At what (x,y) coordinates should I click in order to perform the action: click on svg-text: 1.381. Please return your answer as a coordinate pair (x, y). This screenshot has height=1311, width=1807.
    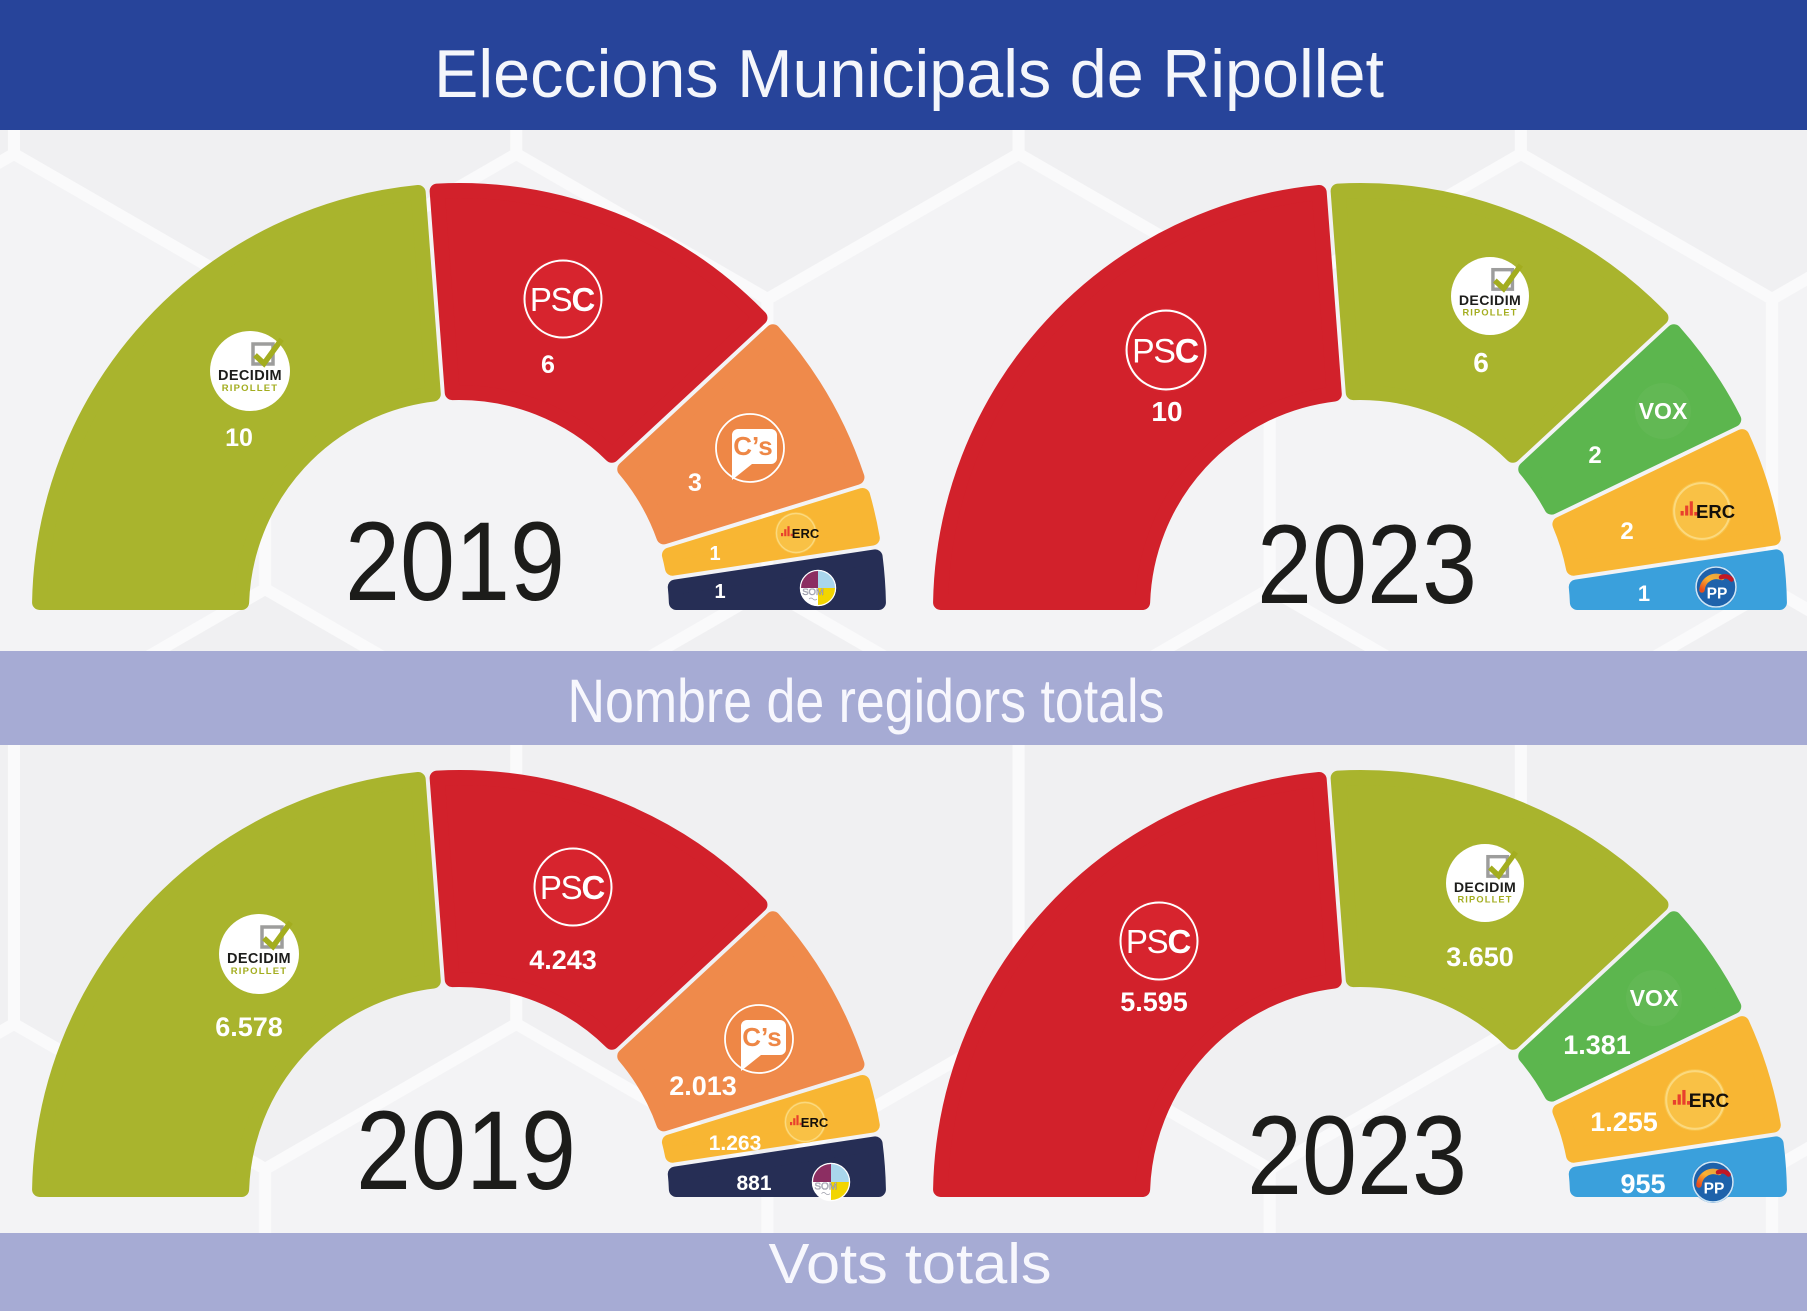
    Looking at the image, I should click on (1597, 1045).